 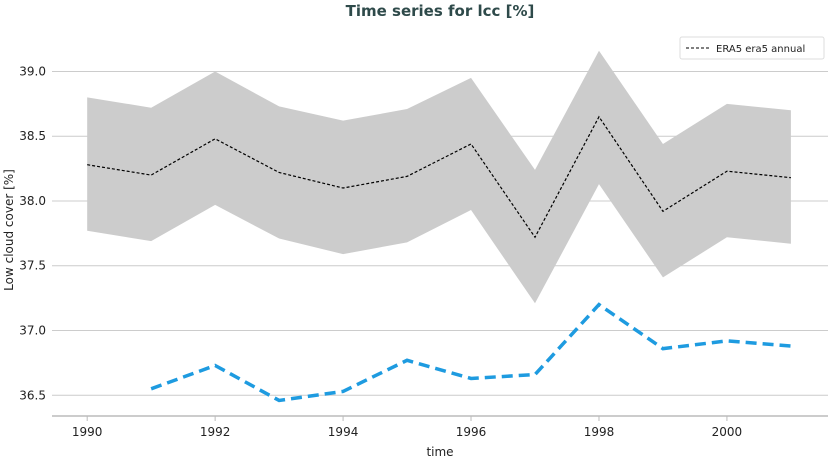 What do you see at coordinates (32, 331) in the screenshot?
I see `y-tick-label: 37.0` at bounding box center [32, 331].